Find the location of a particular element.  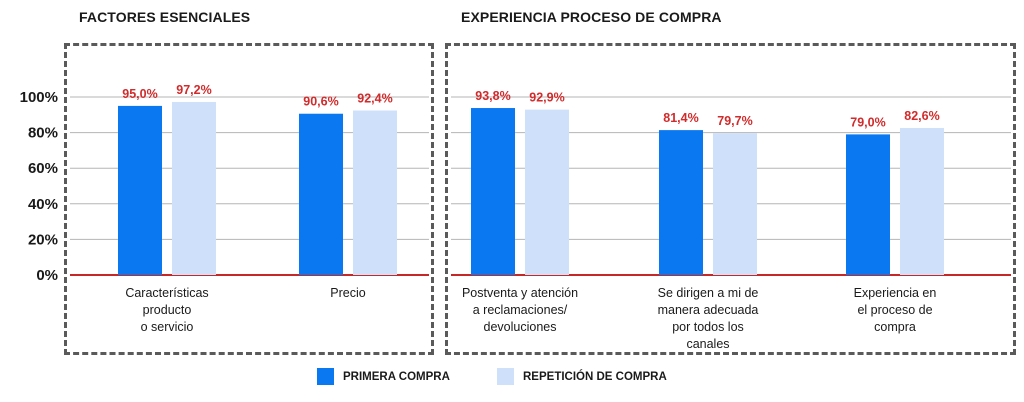

category-label-4: manera adecuada is located at coordinates (708, 310).